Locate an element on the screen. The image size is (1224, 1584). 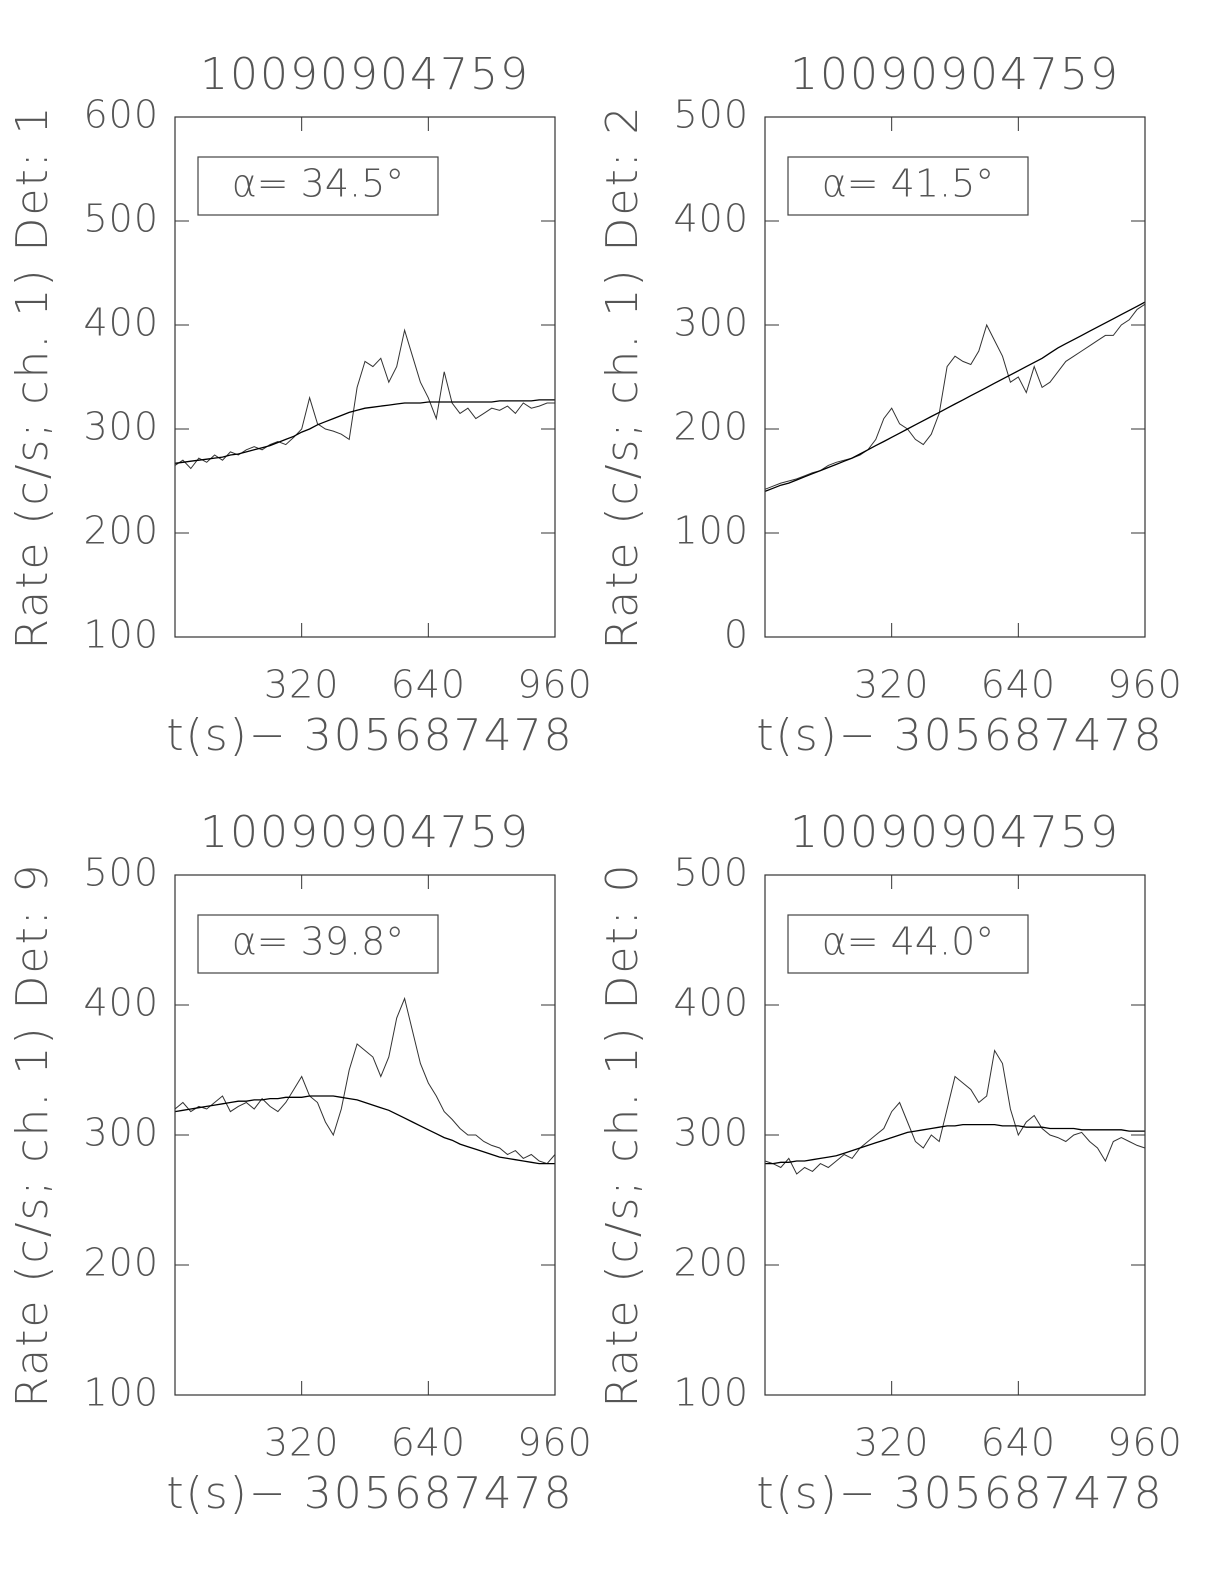
annotation: α= 41.5° is located at coordinates (908, 184).